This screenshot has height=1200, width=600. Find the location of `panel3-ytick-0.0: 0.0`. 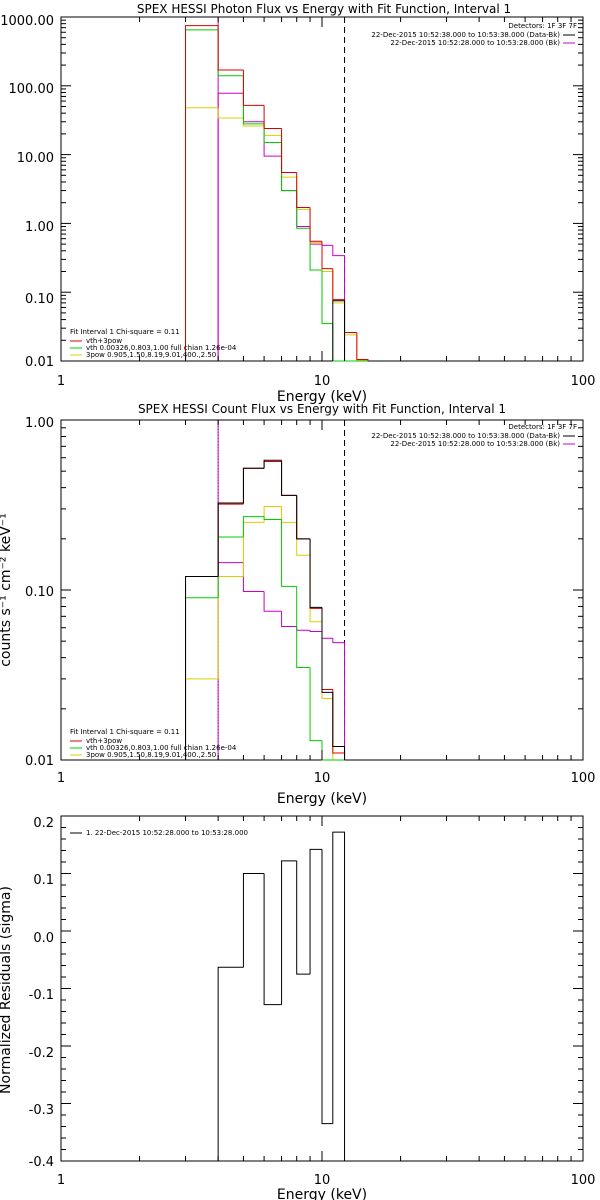

panel3-ytick-0.0: 0.0 is located at coordinates (43, 938).